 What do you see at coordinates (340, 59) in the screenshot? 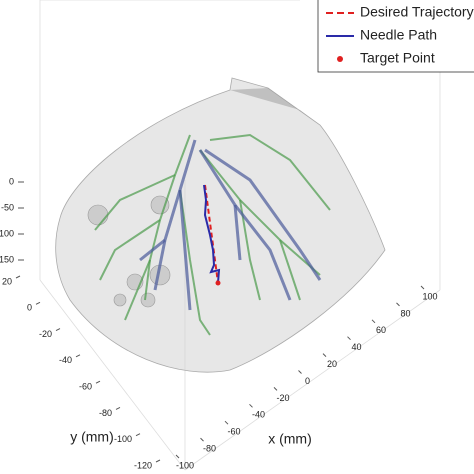
I see `legend-marker` at bounding box center [340, 59].